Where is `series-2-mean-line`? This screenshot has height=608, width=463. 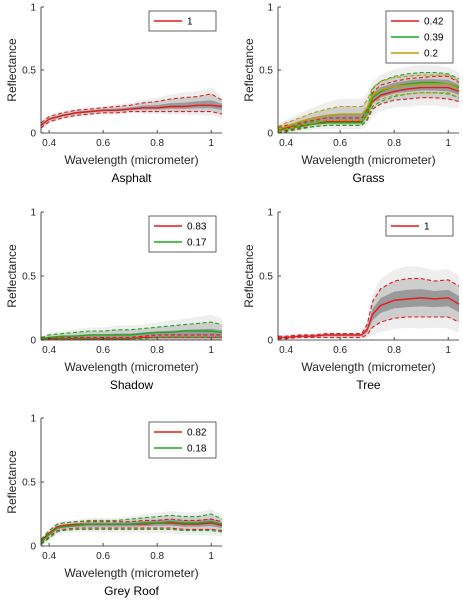
series-2-mean-line is located at coordinates (368, 106).